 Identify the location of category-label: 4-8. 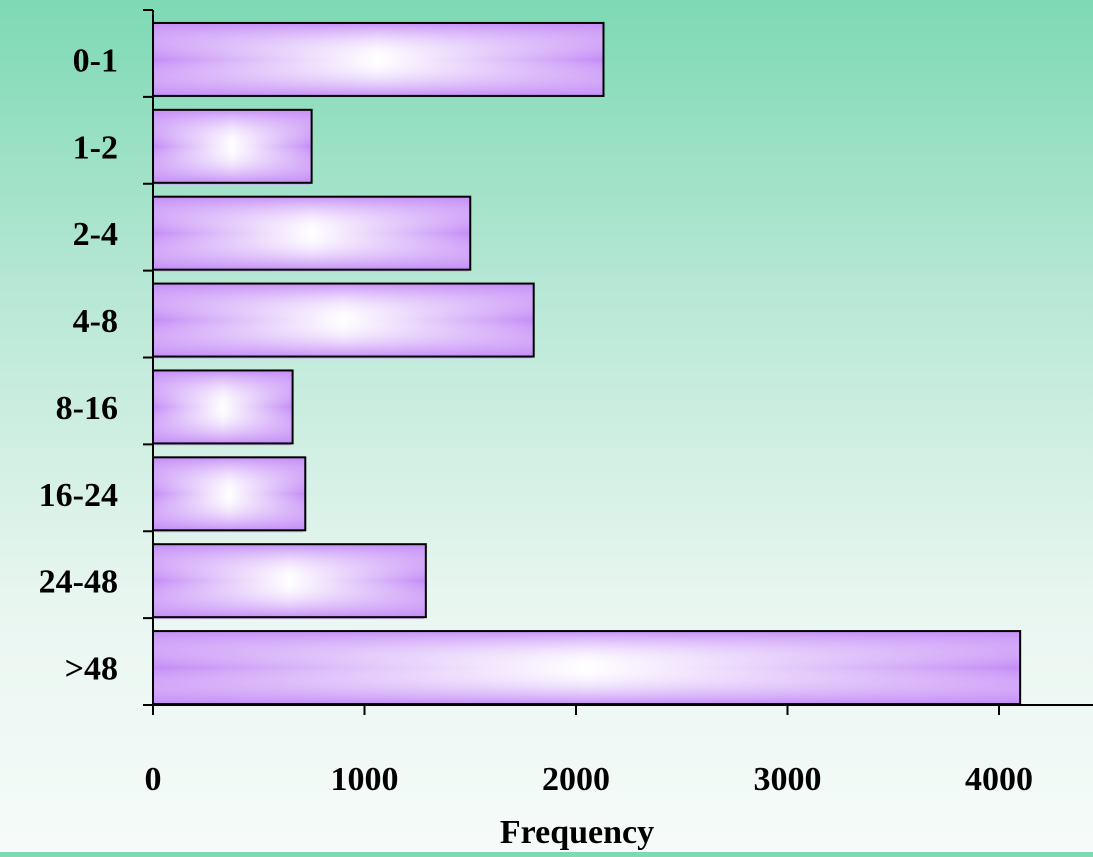
(95, 321).